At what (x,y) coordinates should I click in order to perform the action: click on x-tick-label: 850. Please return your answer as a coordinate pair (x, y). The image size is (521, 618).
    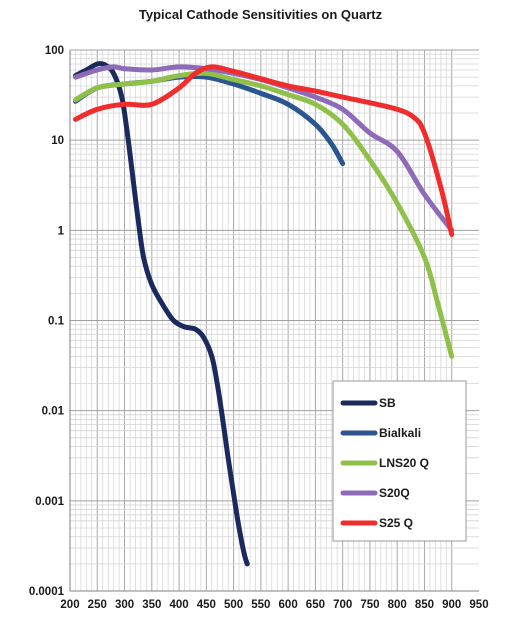
    Looking at the image, I should click on (424, 605).